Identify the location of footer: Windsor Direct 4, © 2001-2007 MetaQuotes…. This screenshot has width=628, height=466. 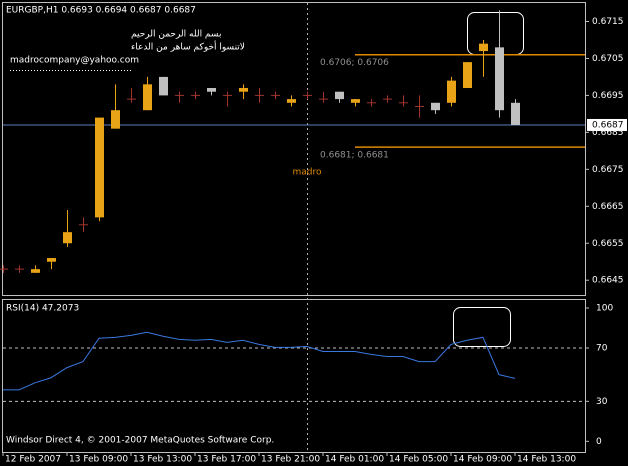
(140, 441).